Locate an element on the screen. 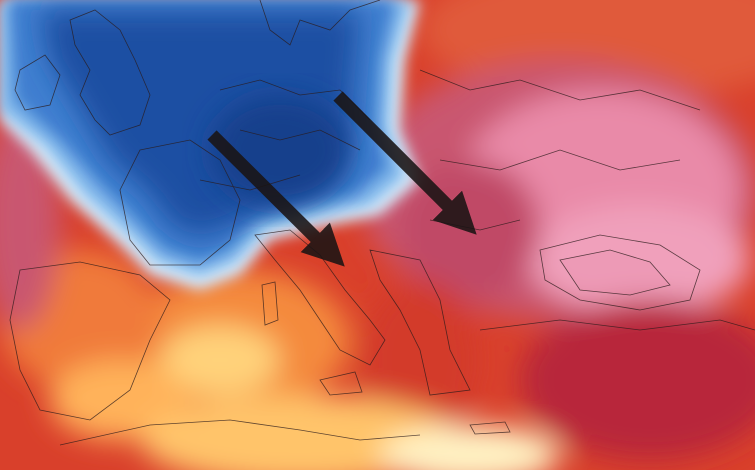 This screenshot has width=755, height=470. north-africa-coastline is located at coordinates (240, 432).